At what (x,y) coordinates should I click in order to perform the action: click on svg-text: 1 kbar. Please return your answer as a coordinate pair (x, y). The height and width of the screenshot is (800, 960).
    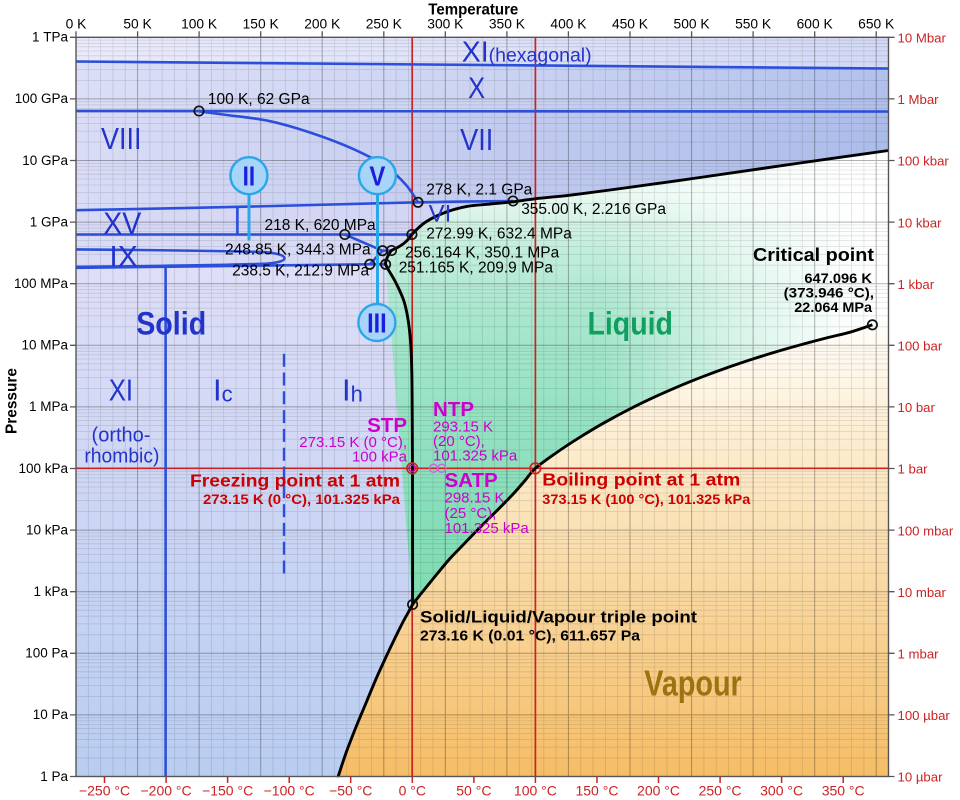
    Looking at the image, I should click on (916, 284).